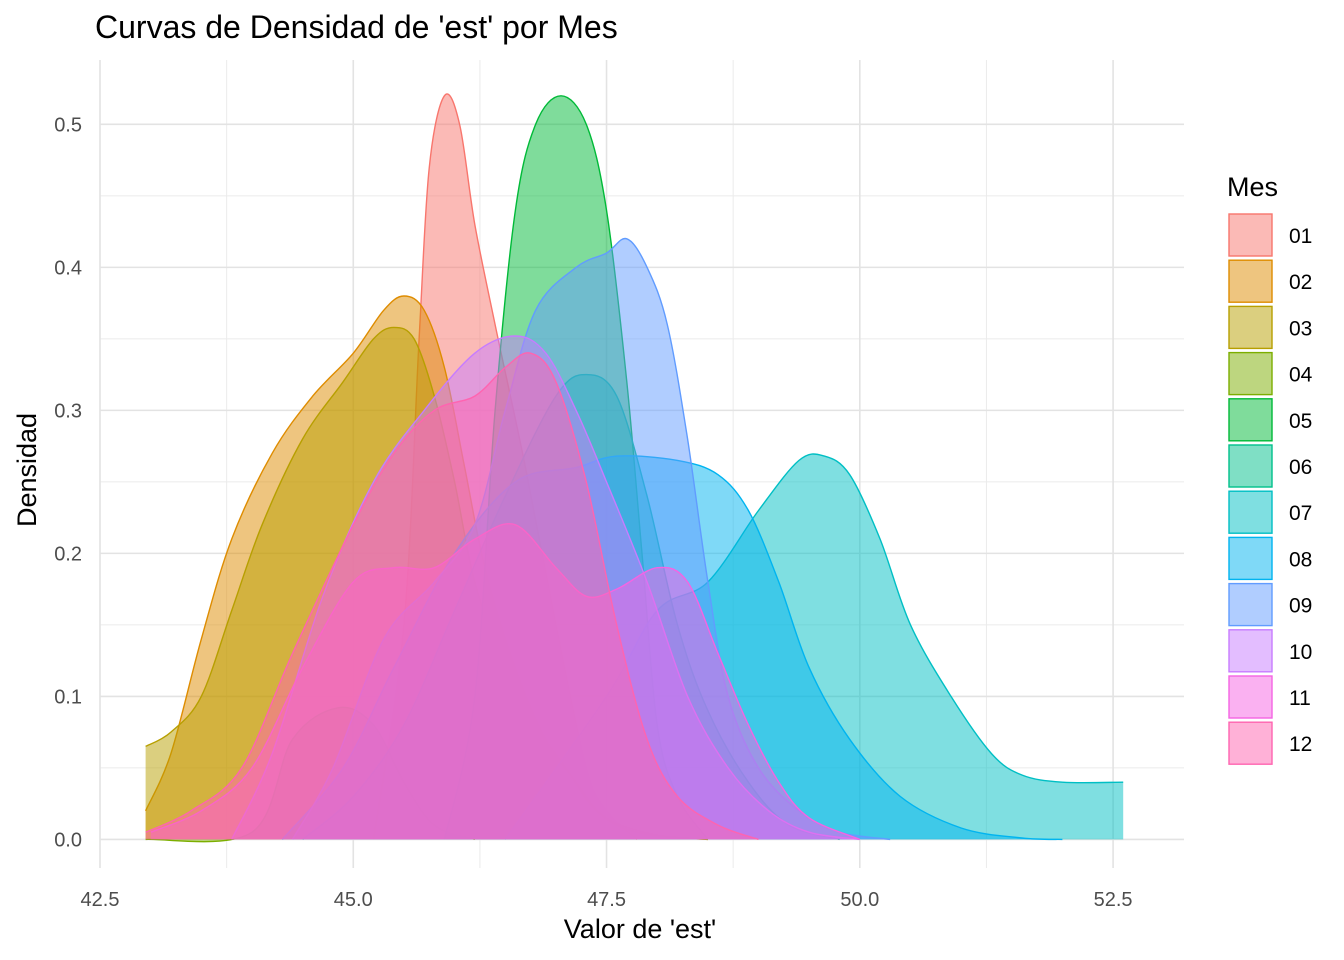 This screenshot has height=960, width=1344. Describe the element at coordinates (1252, 187) in the screenshot. I see `legend-title: Mes` at that location.